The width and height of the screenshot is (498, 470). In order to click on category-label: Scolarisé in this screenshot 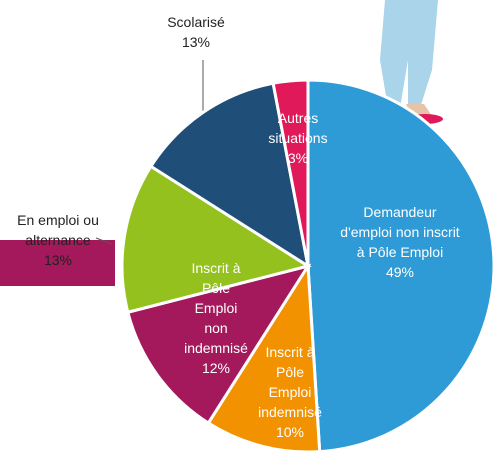, I will do `click(196, 22)`.